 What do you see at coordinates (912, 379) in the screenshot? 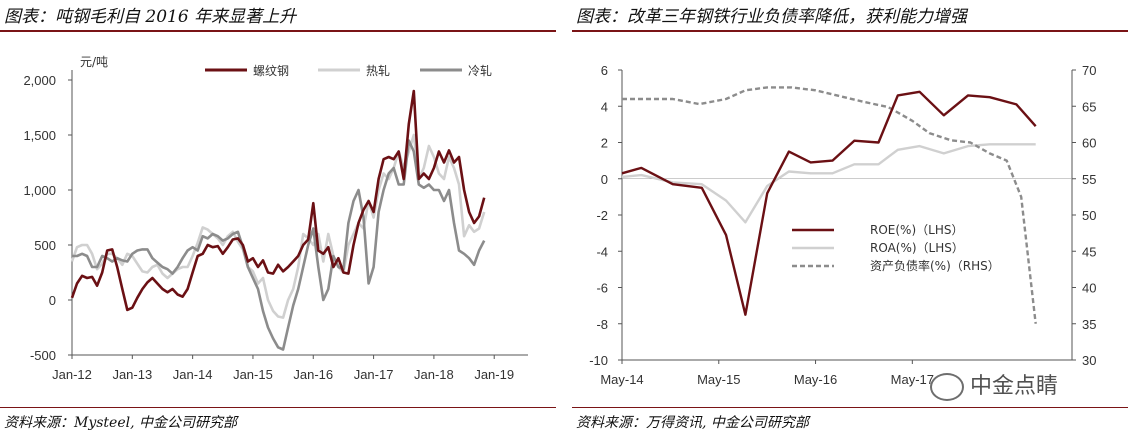
I see `right-x-tick-label: May-17` at bounding box center [912, 379].